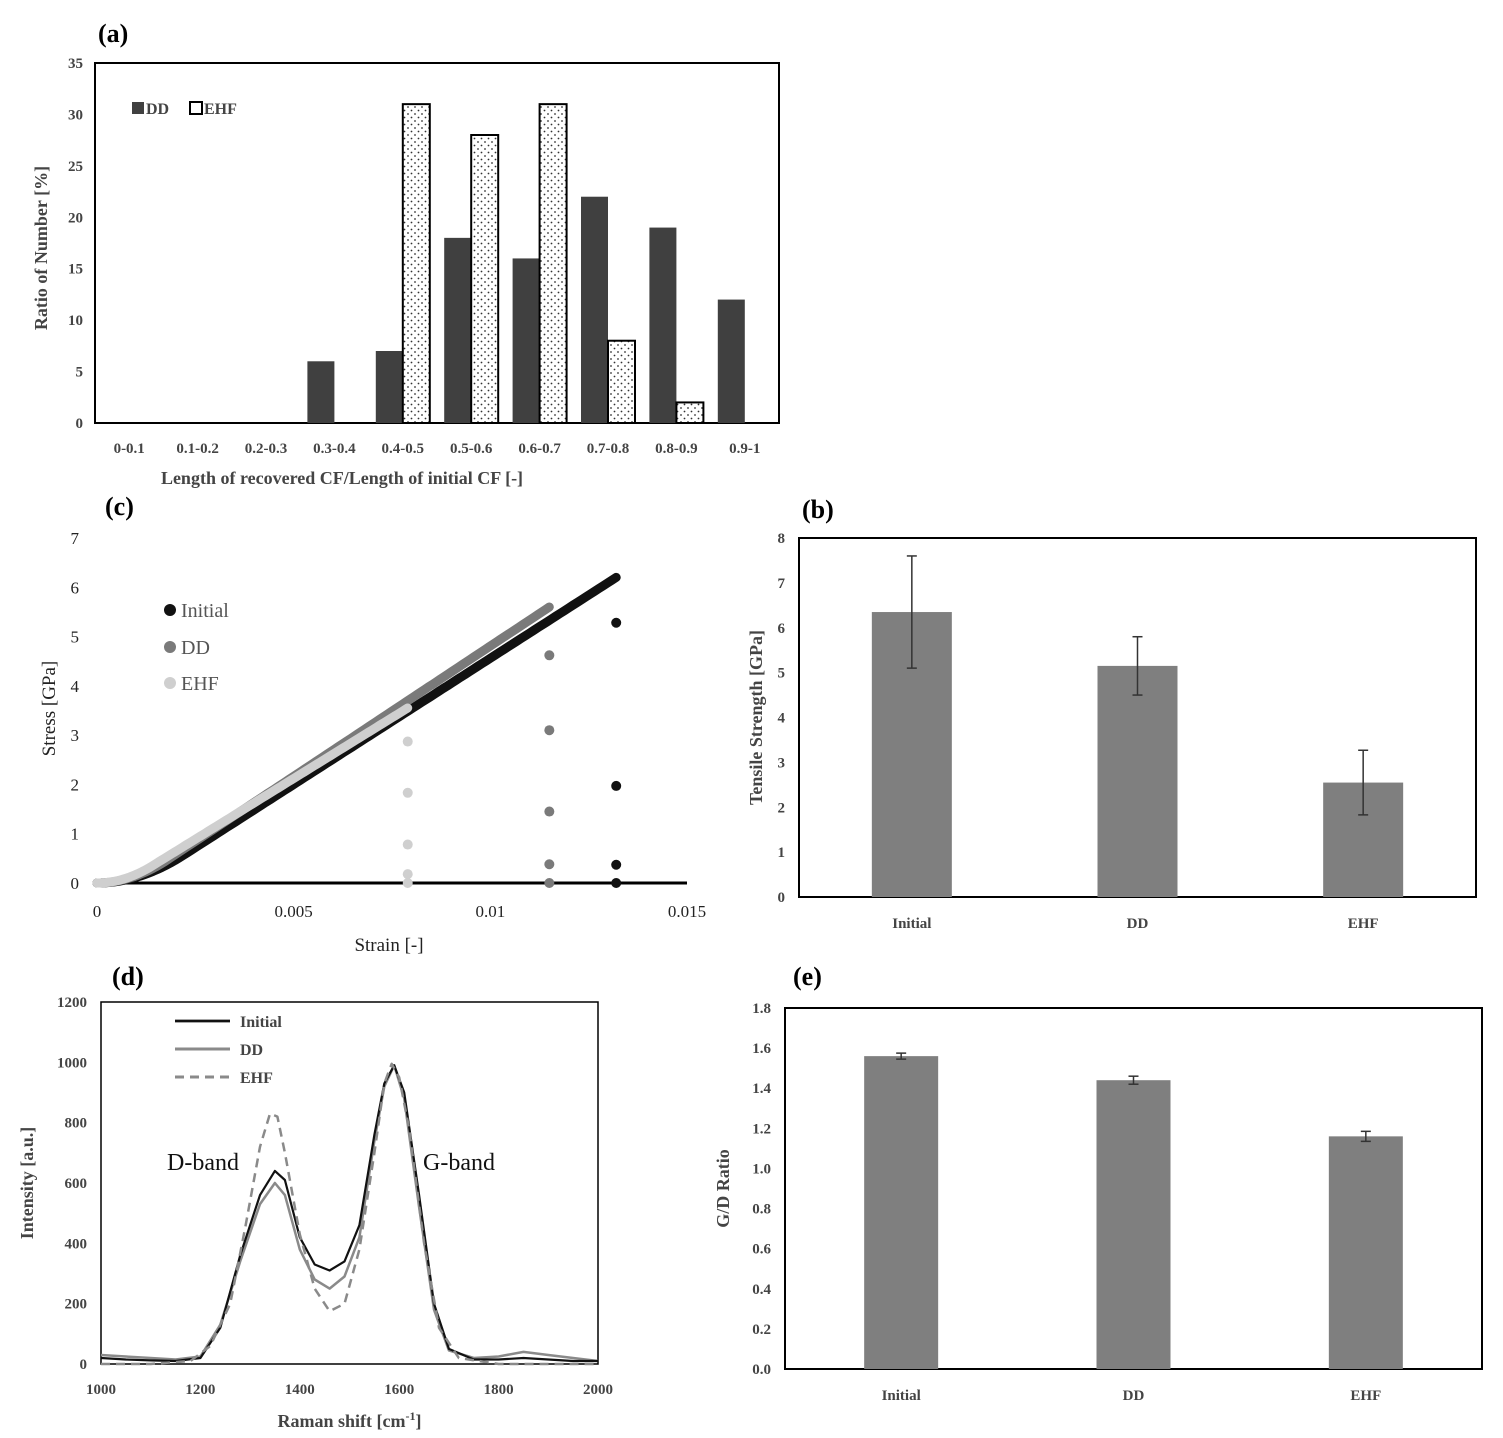  What do you see at coordinates (761, 1210) in the screenshot?
I see `y-tick-label: 0.8` at bounding box center [761, 1210].